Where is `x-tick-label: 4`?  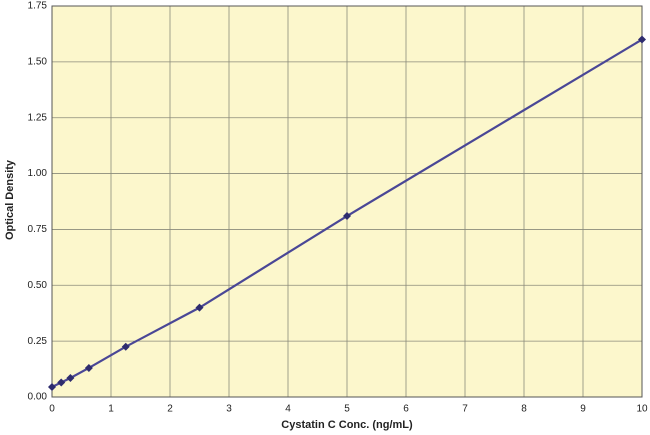
x-tick-label: 4 is located at coordinates (288, 409).